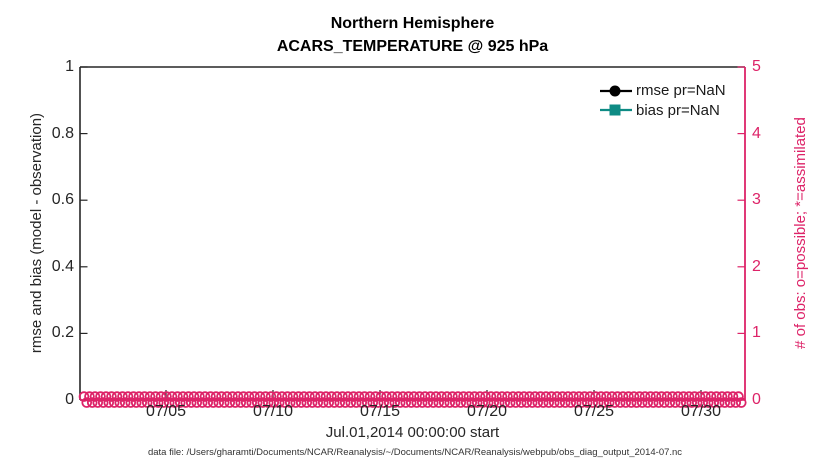 The height and width of the screenshot is (470, 830). What do you see at coordinates (69, 66) in the screenshot?
I see `left-ytick-1: 1` at bounding box center [69, 66].